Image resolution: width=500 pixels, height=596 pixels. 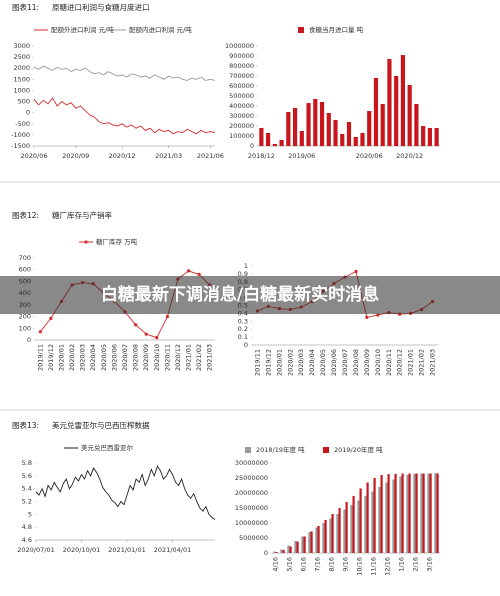 What do you see at coordinates (160, 29) in the screenshot?
I see `legend-label: 配额内进口利润 元/吨` at bounding box center [160, 29].